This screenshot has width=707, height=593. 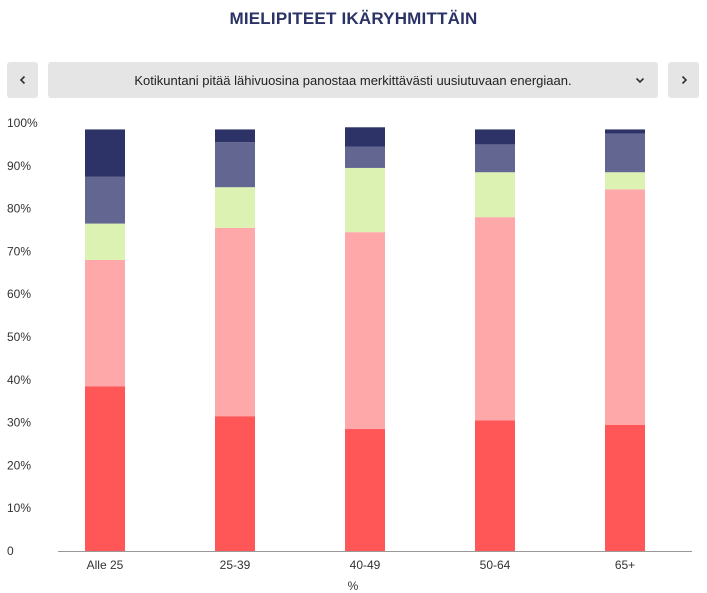 What do you see at coordinates (105, 565) in the screenshot?
I see `x-tick-label: Alle 25` at bounding box center [105, 565].